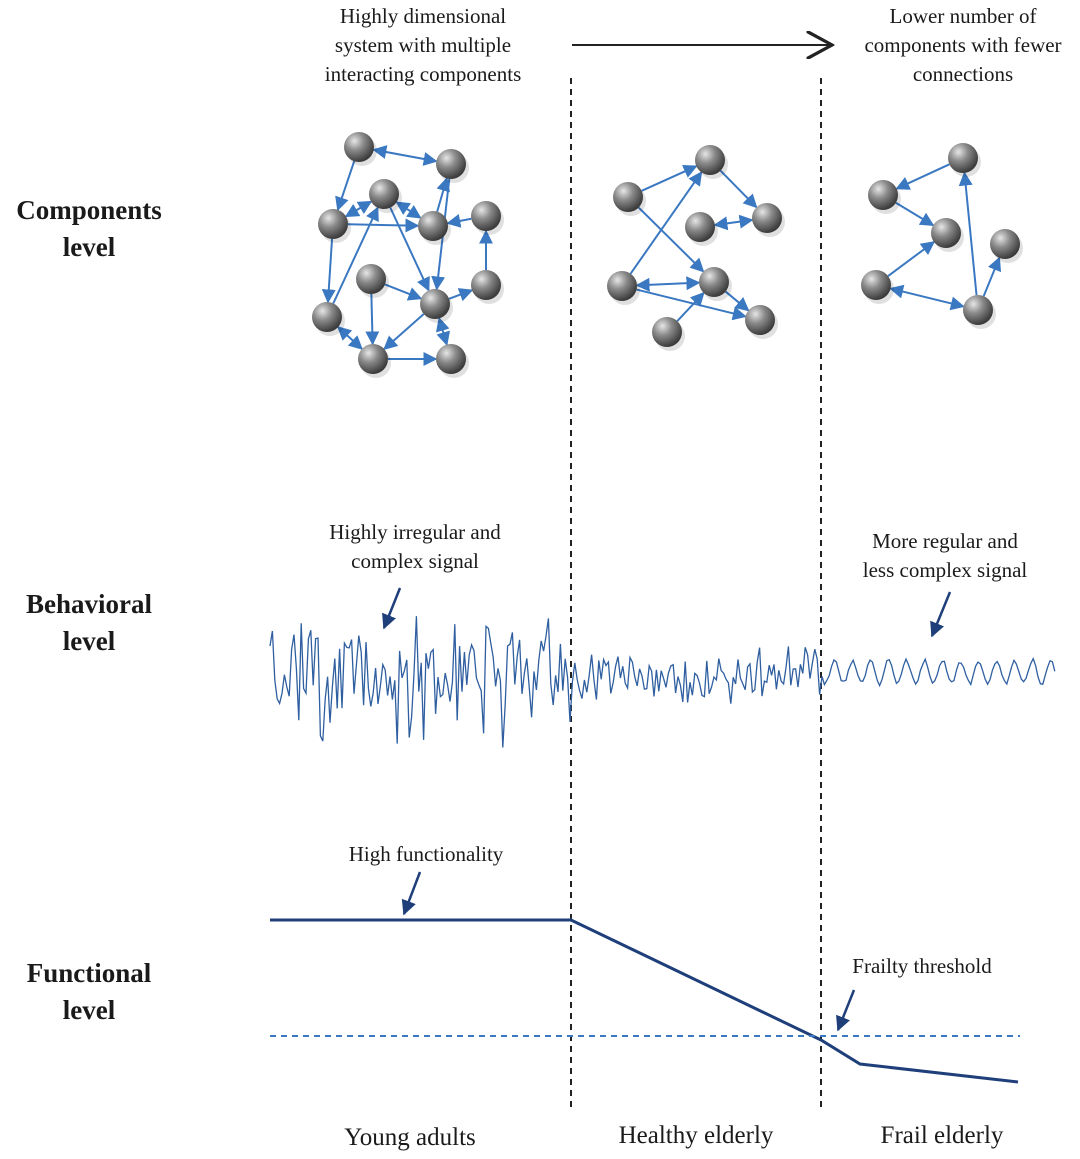  What do you see at coordinates (392, 608) in the screenshot?
I see `irregular-signal-pointer` at bounding box center [392, 608].